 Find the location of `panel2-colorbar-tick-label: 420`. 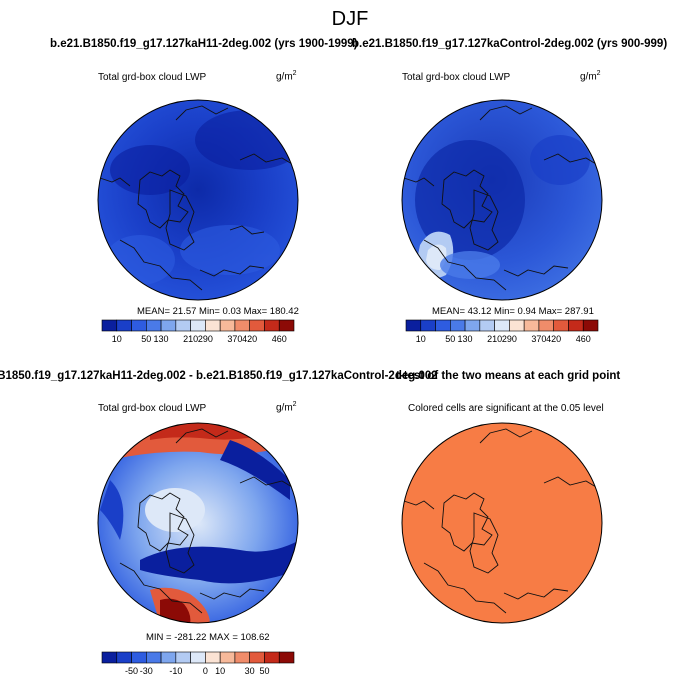

panel2-colorbar-tick-label: 420 is located at coordinates (553, 339).